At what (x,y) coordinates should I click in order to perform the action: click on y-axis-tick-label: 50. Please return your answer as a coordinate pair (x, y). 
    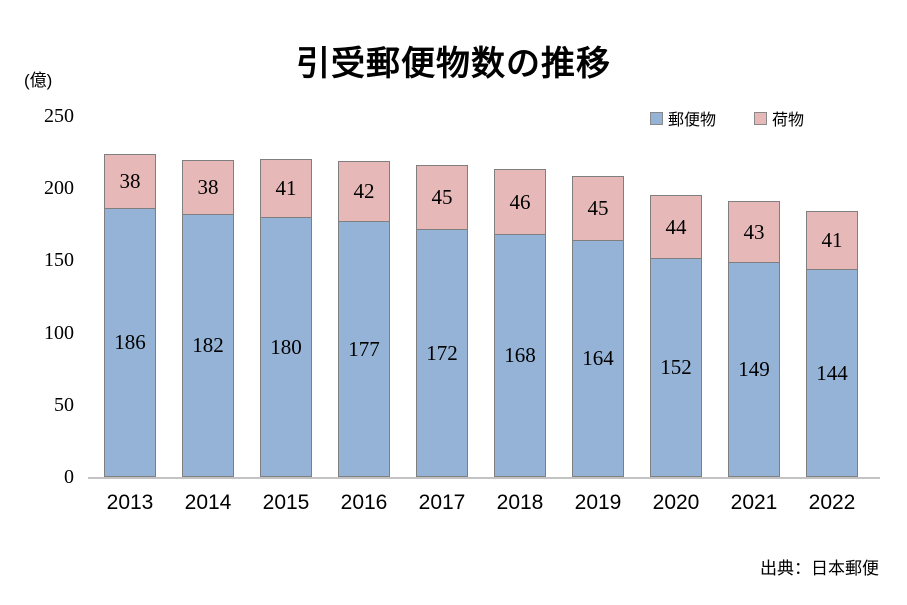
    Looking at the image, I should click on (64, 404).